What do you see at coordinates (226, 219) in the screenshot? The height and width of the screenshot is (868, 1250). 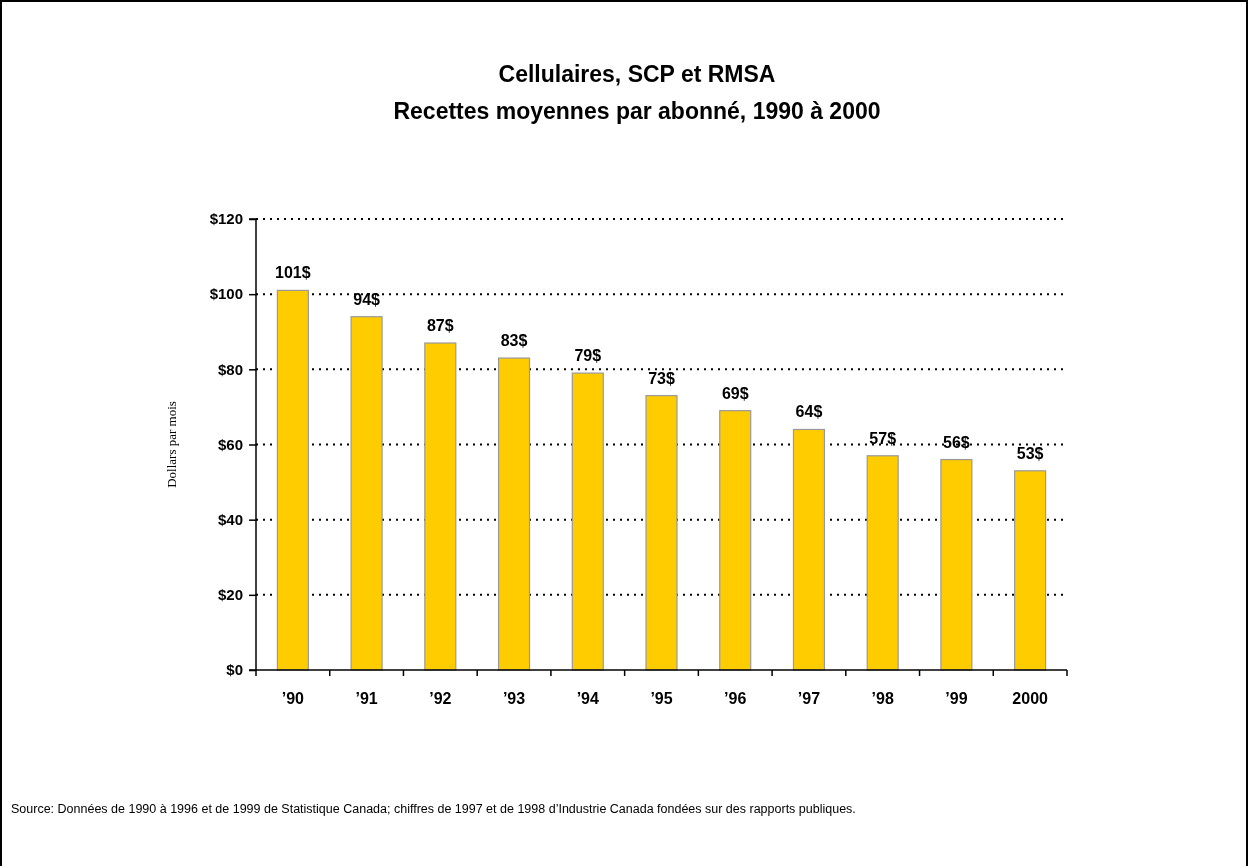 I see `y-tick-label: $120` at bounding box center [226, 219].